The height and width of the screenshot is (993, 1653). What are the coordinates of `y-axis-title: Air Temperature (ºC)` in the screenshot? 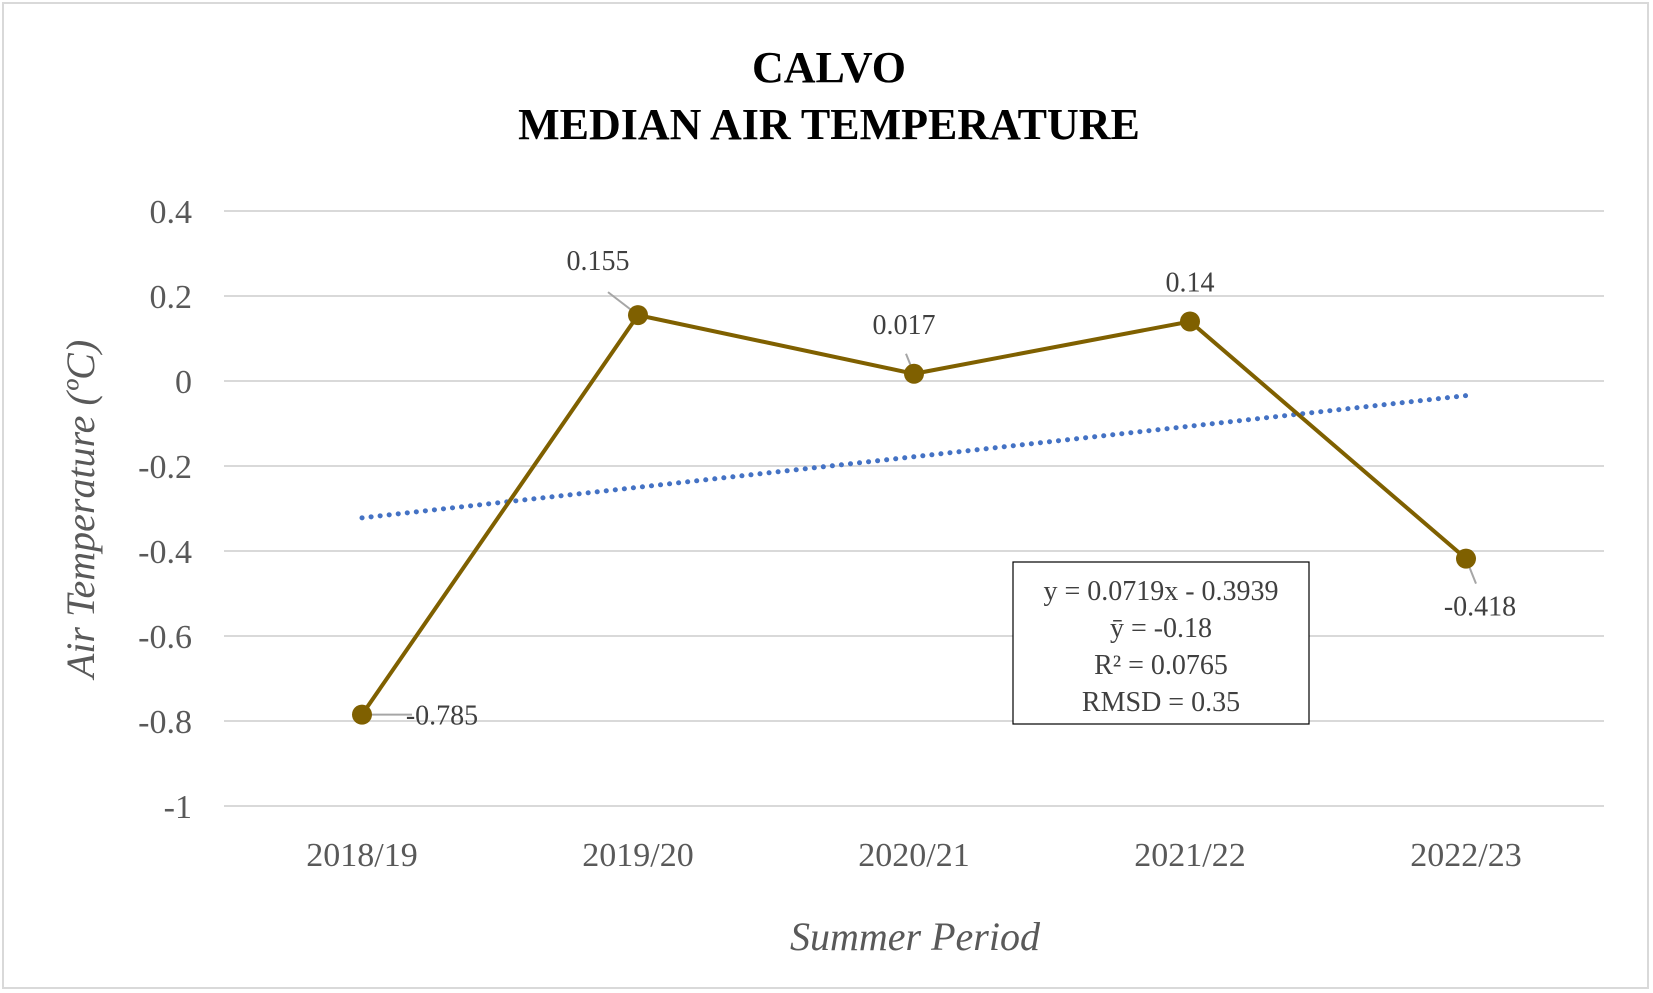 It's located at (80, 510).